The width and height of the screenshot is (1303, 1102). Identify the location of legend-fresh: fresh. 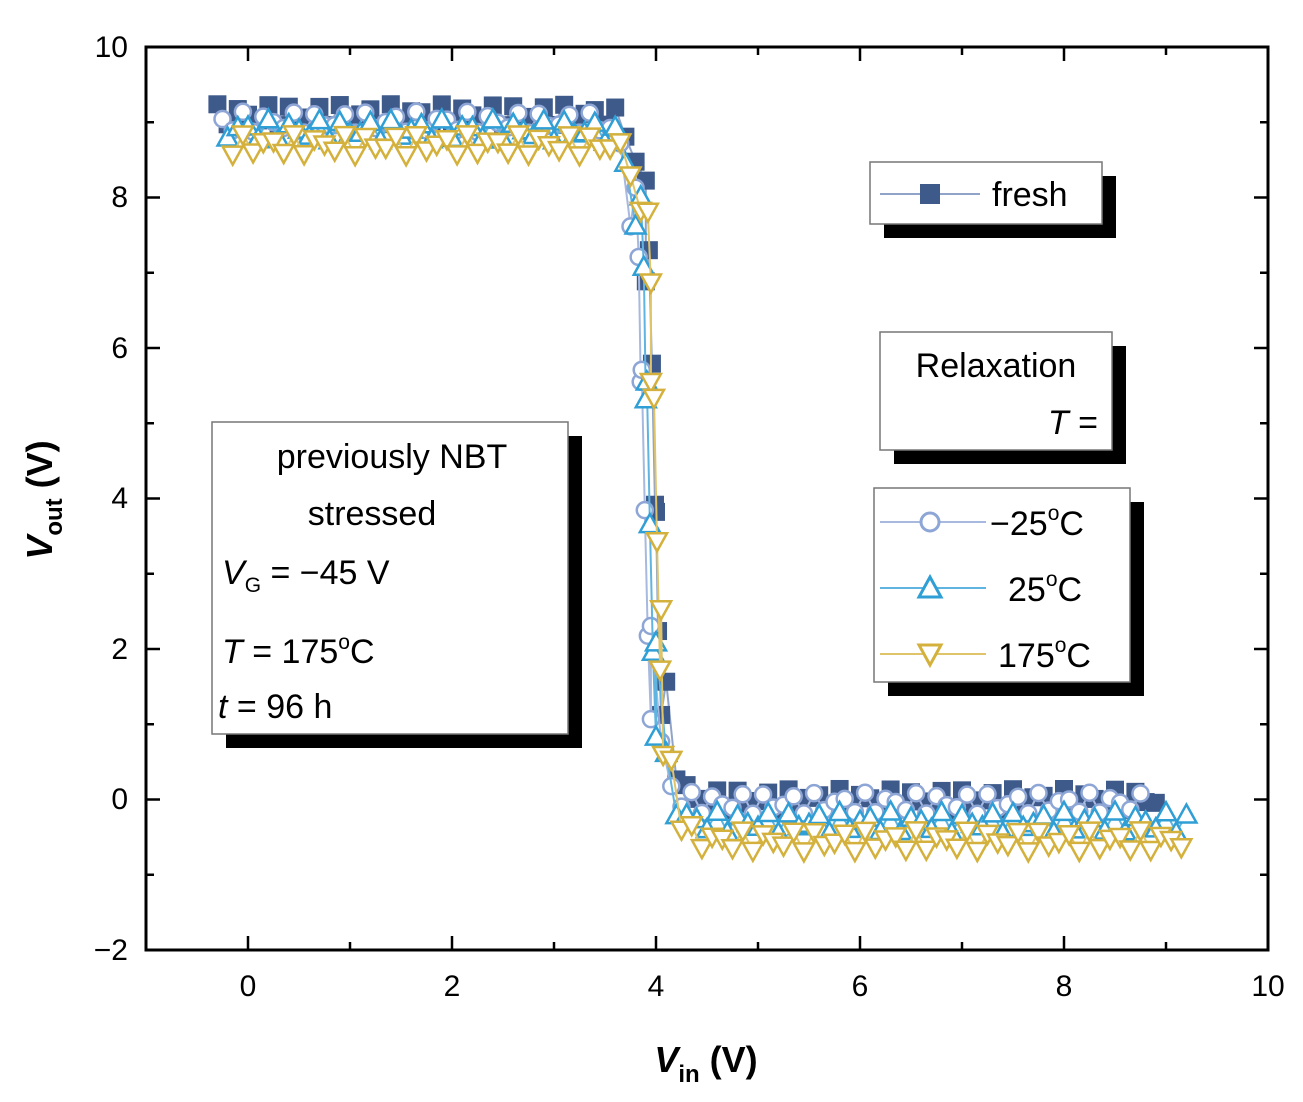
(992, 199).